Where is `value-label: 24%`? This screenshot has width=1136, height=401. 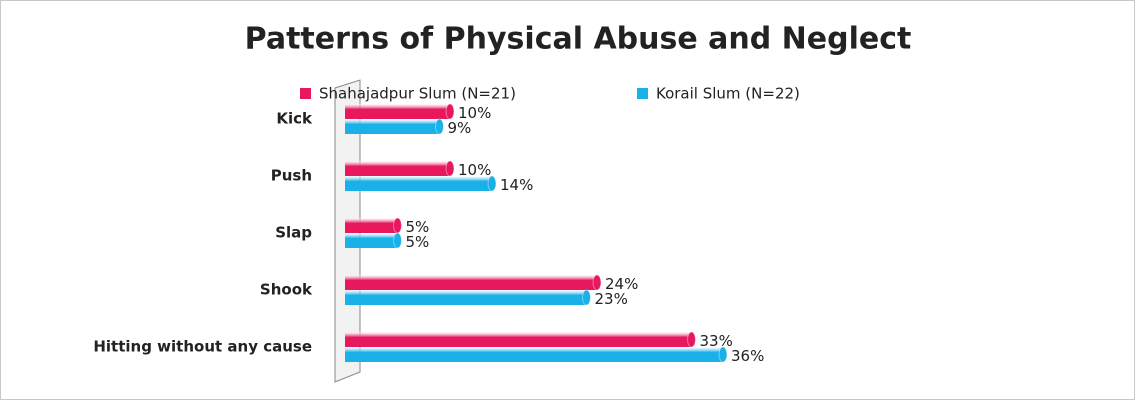
value-label: 24% is located at coordinates (621, 284).